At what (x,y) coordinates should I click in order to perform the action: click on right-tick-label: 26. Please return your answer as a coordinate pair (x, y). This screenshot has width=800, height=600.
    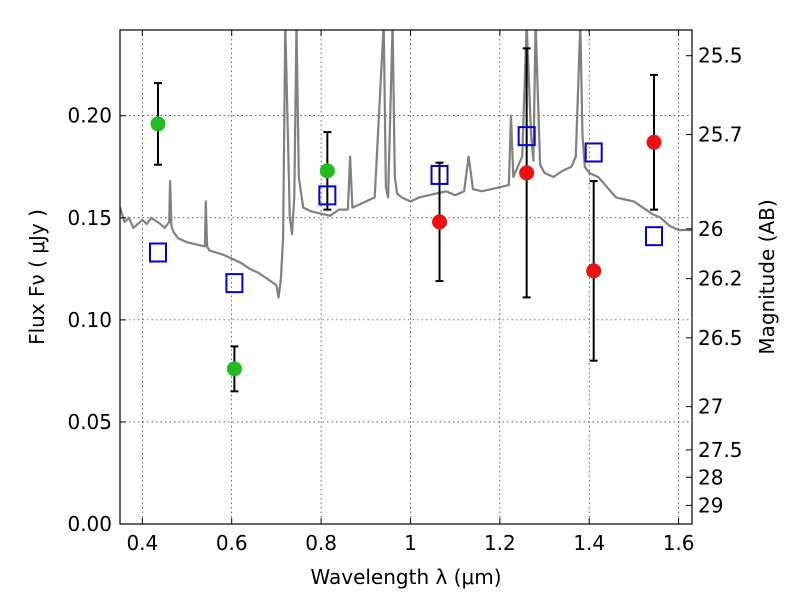
    Looking at the image, I should click on (710, 229).